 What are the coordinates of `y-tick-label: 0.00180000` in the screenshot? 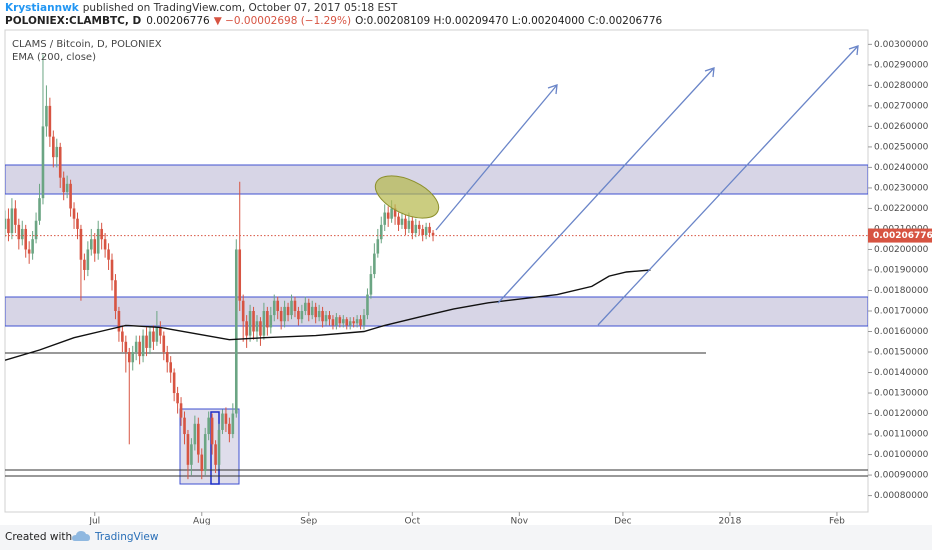 It's located at (901, 291).